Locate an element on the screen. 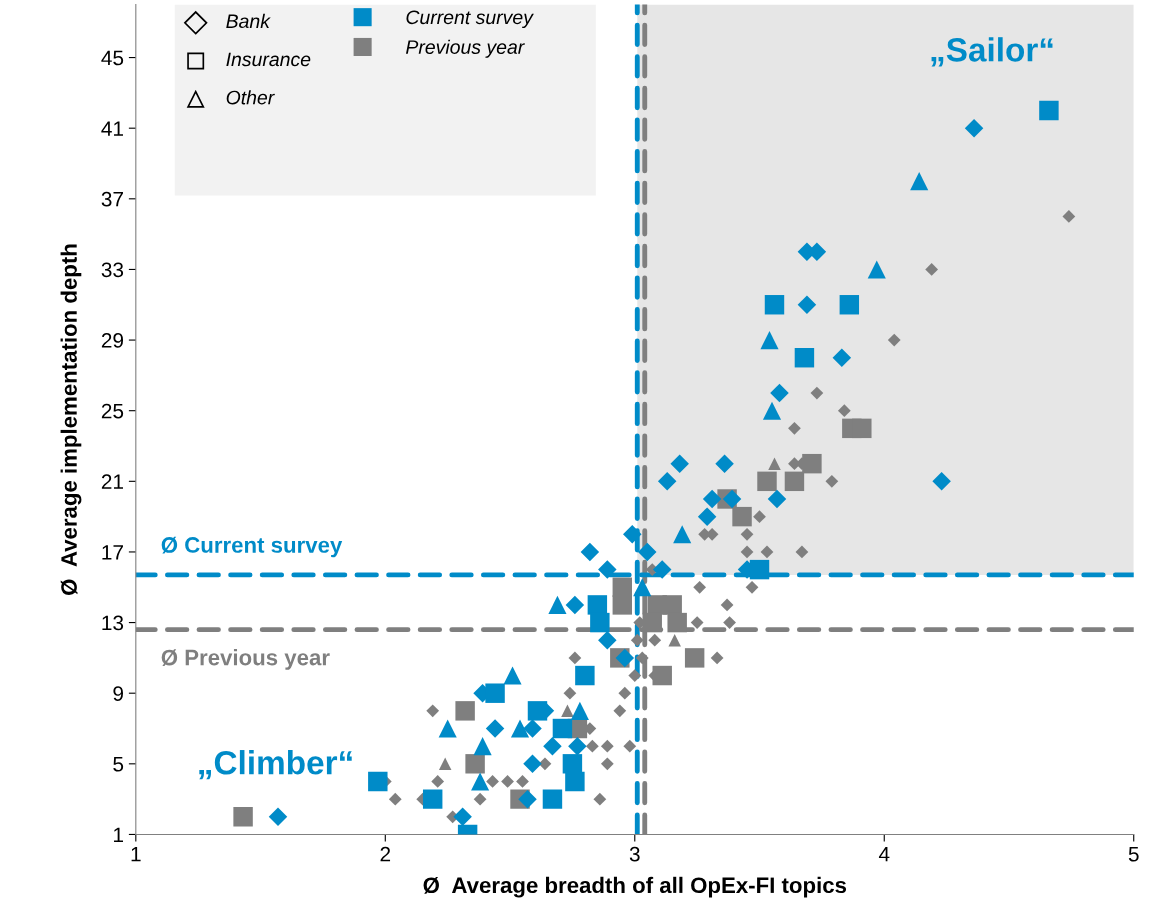 The height and width of the screenshot is (919, 1151). y-tick-label: 33 is located at coordinates (112, 270).